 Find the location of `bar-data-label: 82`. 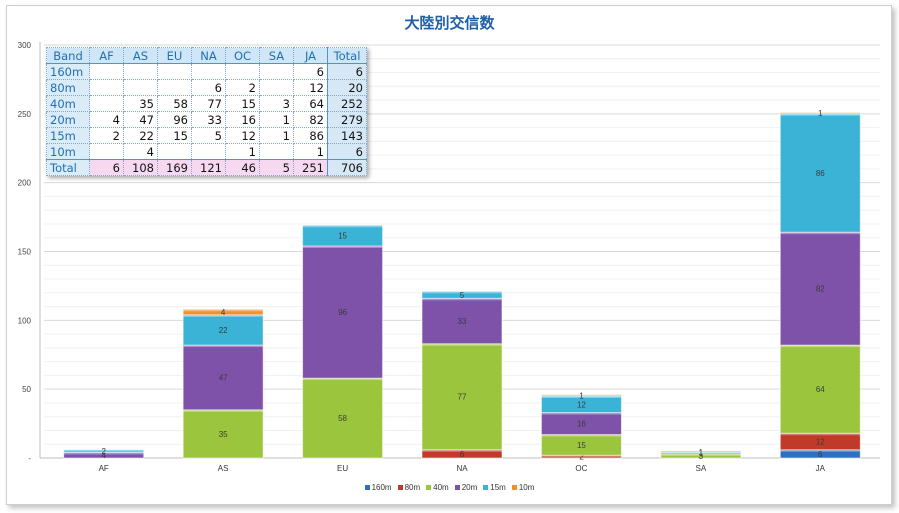

bar-data-label: 82 is located at coordinates (820, 289).